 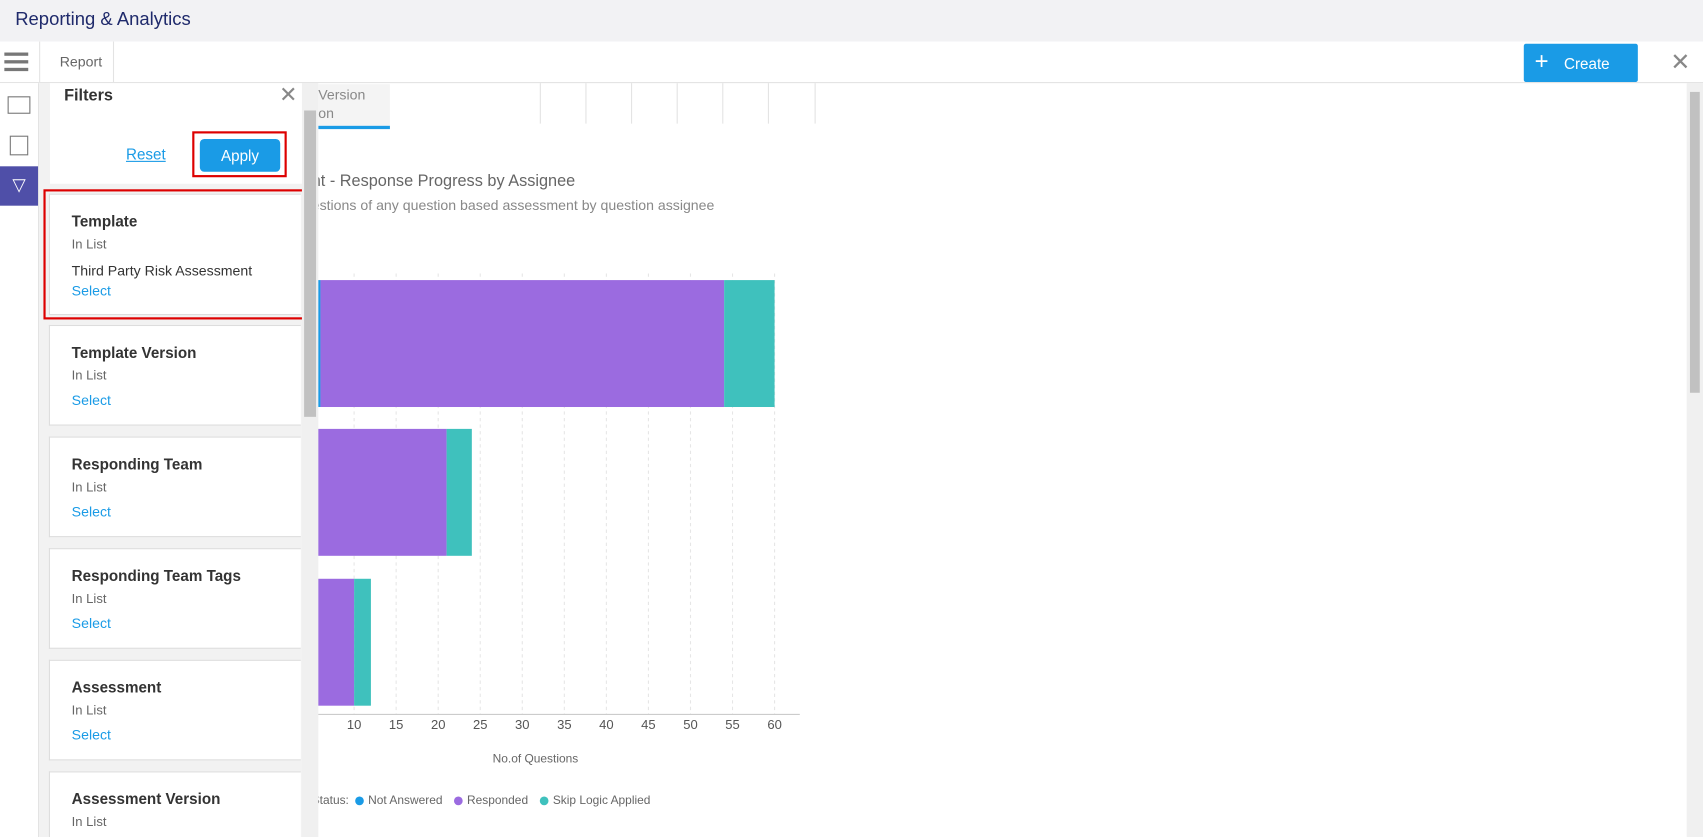 What do you see at coordinates (104, 221) in the screenshot?
I see `filter-name: Template` at bounding box center [104, 221].